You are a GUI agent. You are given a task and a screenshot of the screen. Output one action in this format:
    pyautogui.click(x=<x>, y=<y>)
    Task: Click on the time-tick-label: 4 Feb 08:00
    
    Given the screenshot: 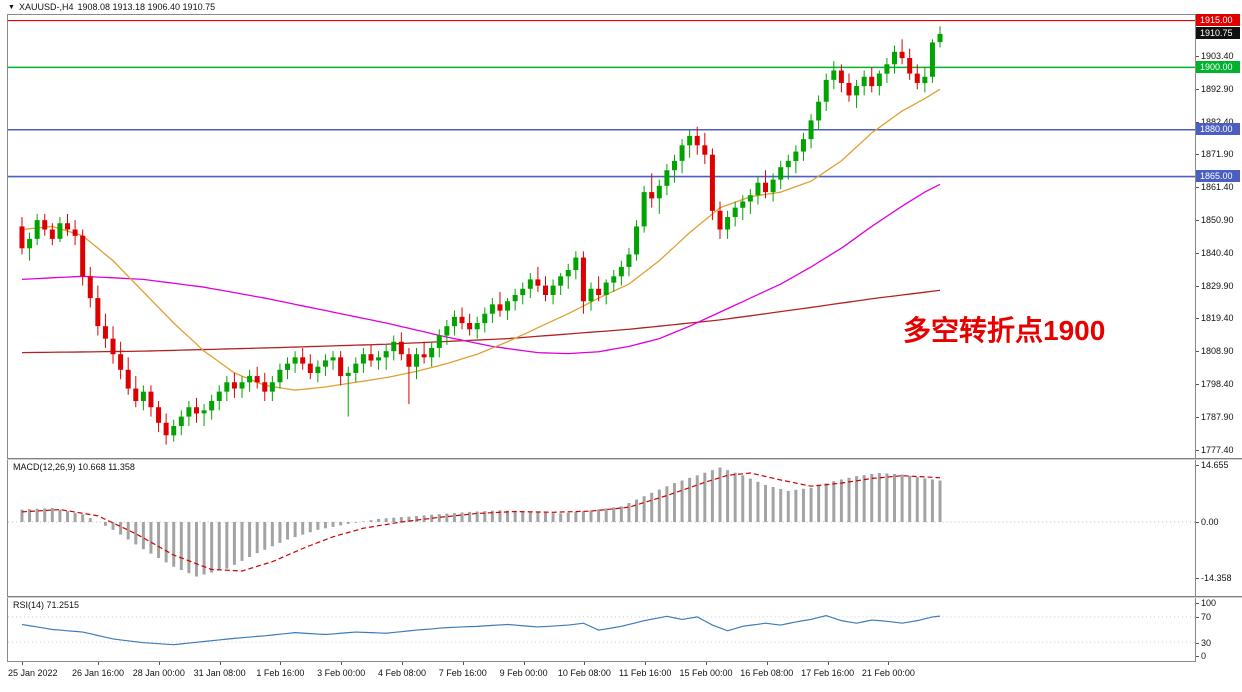 What is the action you would take?
    pyautogui.click(x=402, y=673)
    